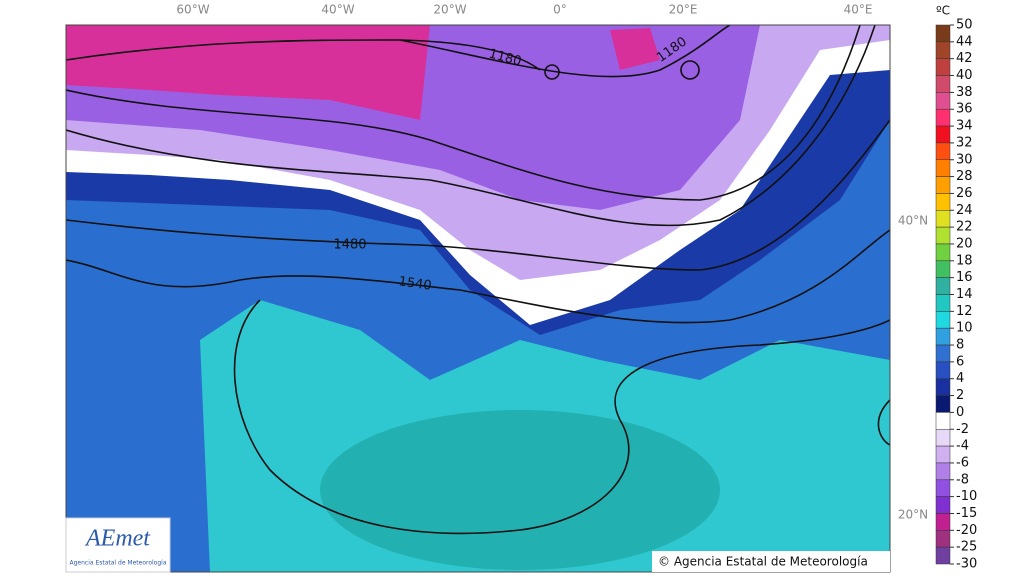 Image resolution: width=1024 pixels, height=580 pixels. What do you see at coordinates (118, 563) in the screenshot?
I see `logo-subtitle: Agencia Estatal de Meteorología` at bounding box center [118, 563].